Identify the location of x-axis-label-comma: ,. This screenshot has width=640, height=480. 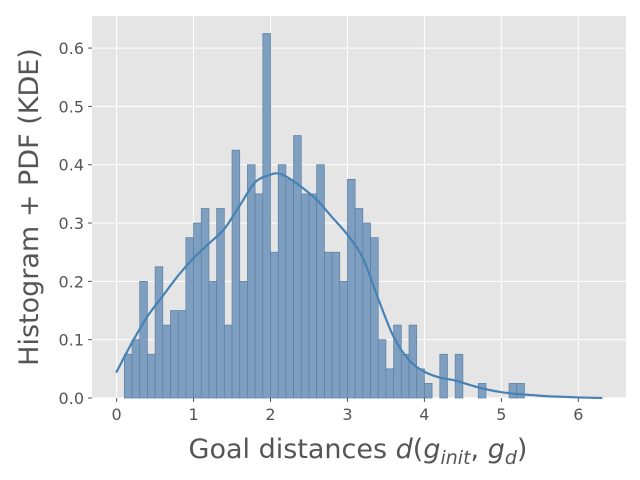
(479, 449).